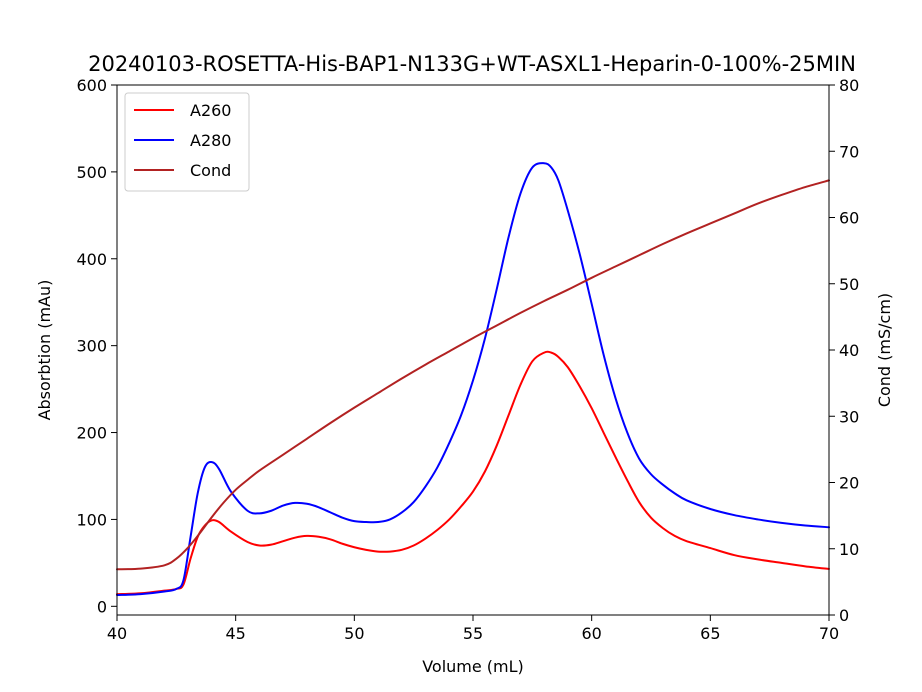 The image size is (922, 692). What do you see at coordinates (210, 170) in the screenshot?
I see `legend-label-cond: Cond` at bounding box center [210, 170].